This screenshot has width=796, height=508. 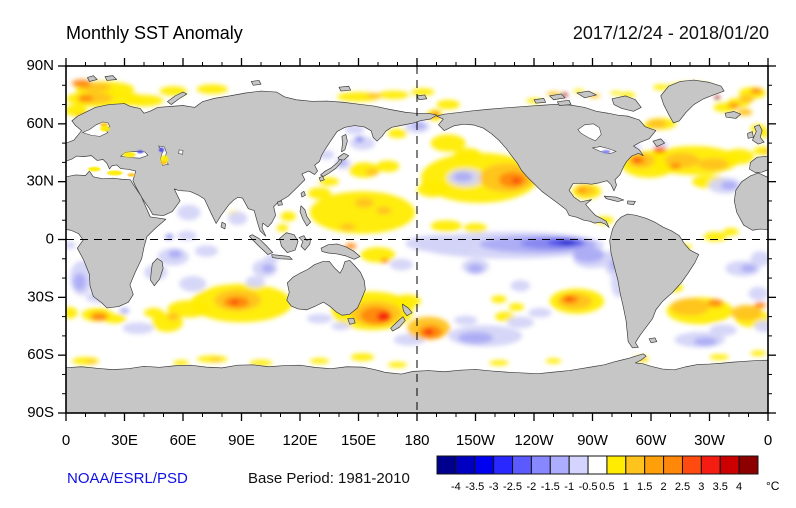 What do you see at coordinates (626, 487) in the screenshot?
I see `colorbar-tick-label: 1` at bounding box center [626, 487].